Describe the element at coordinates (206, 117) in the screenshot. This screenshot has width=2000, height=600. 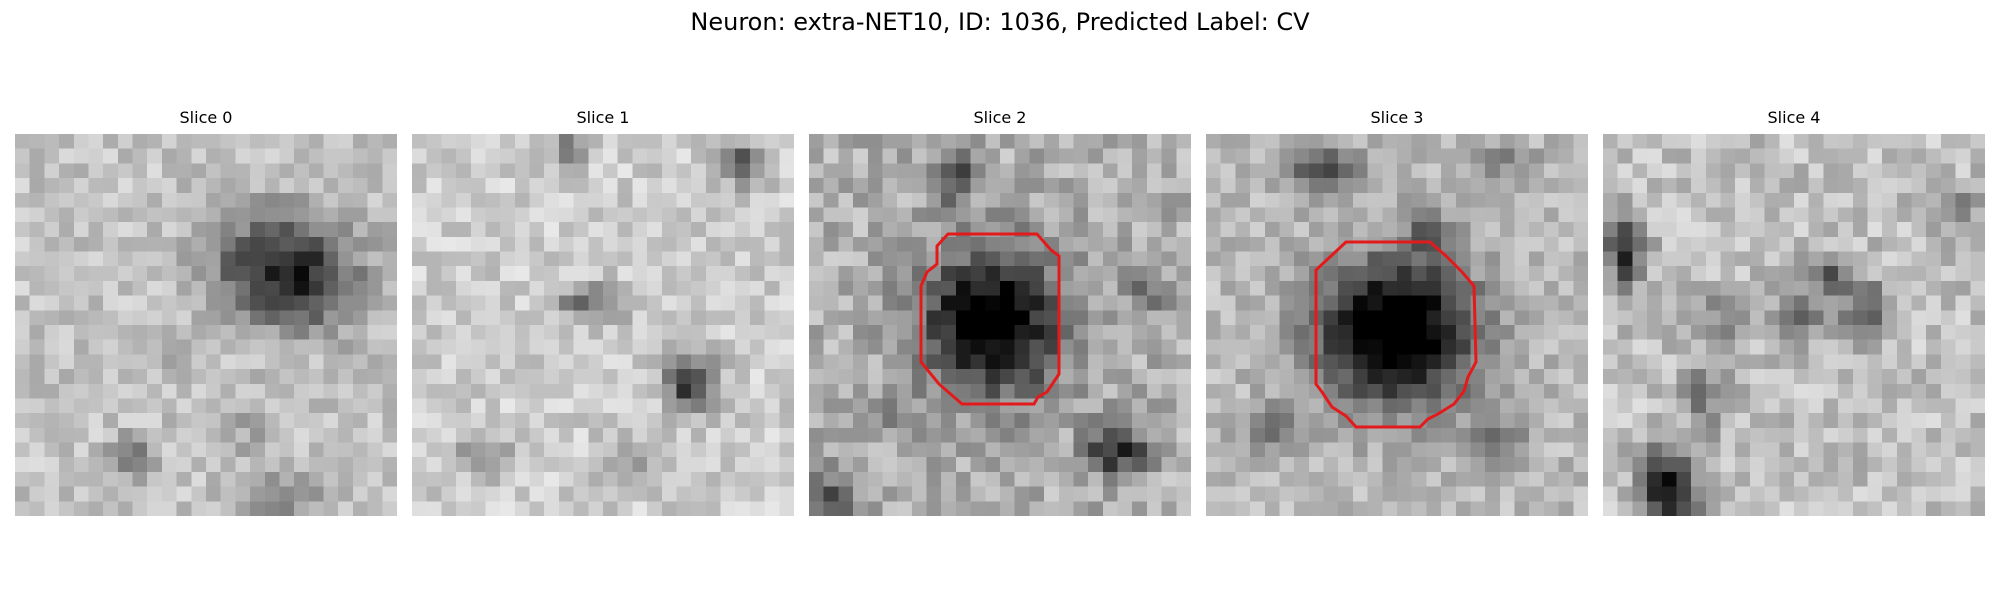
I see `slice-title-0: Slice 0` at that location.